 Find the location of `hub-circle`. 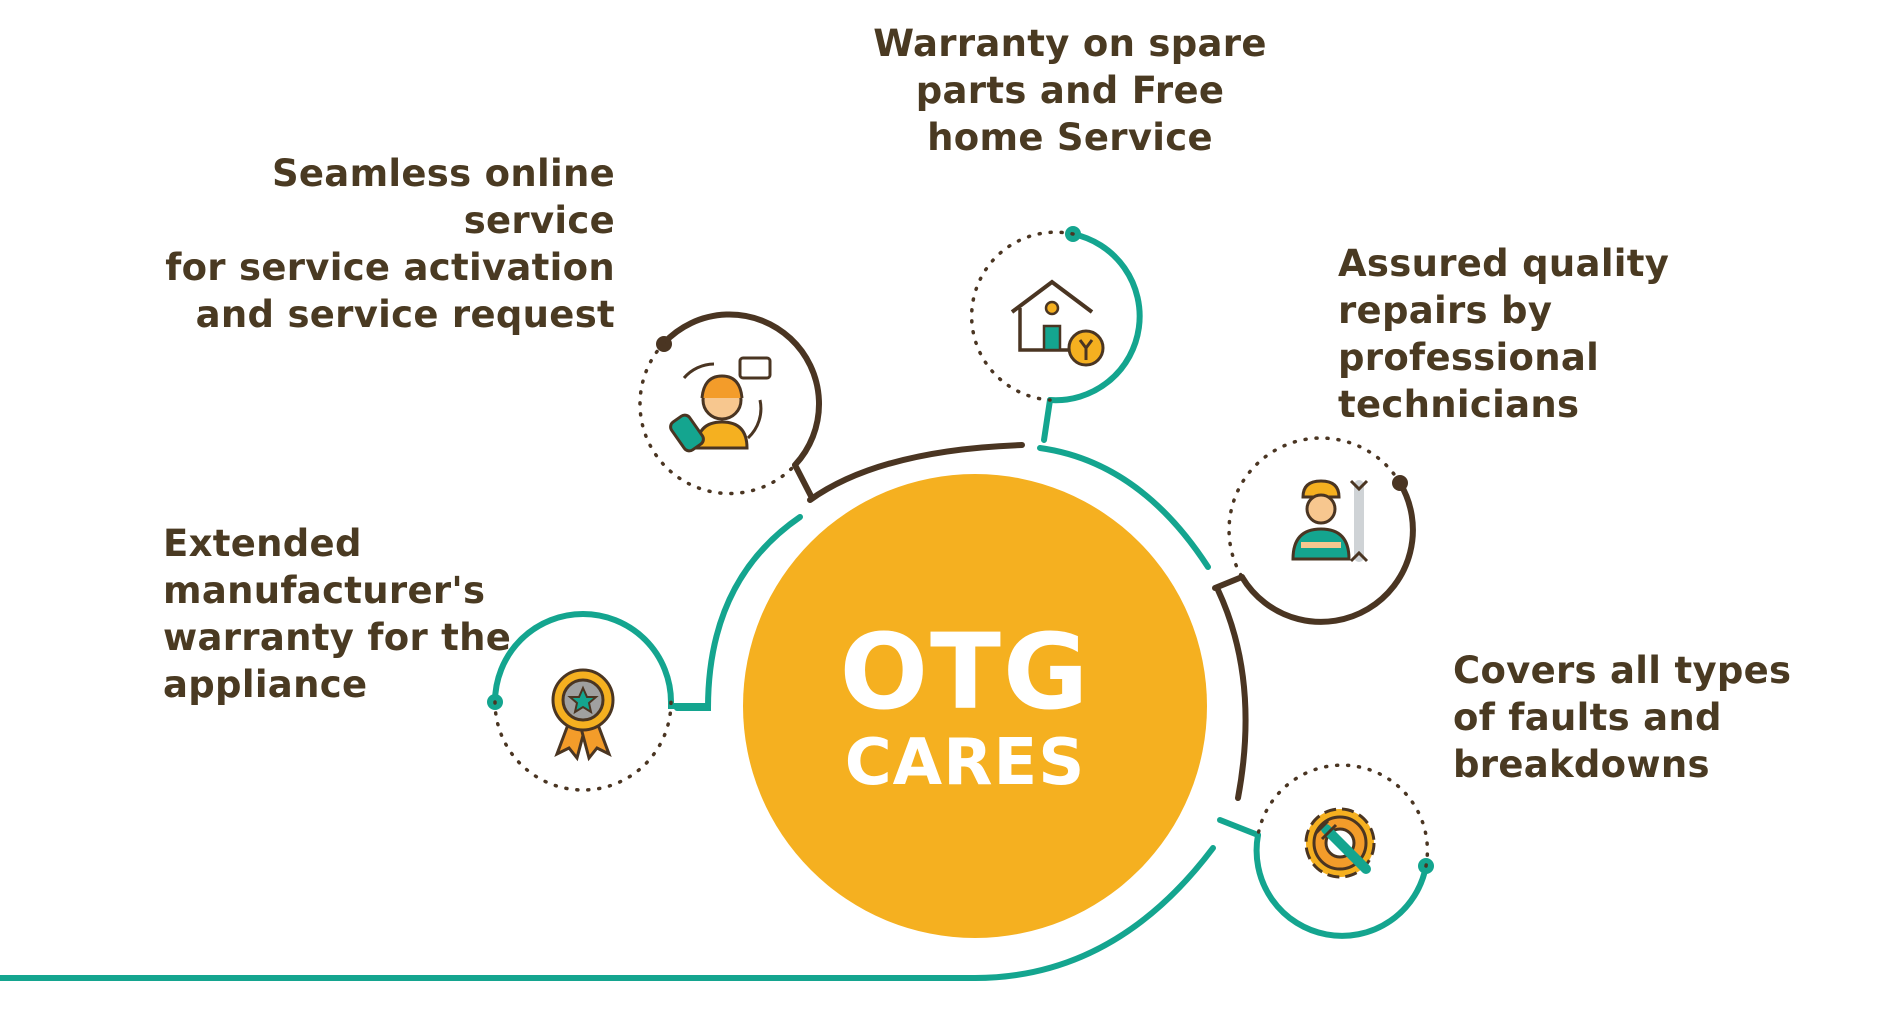

hub-circle is located at coordinates (975, 706).